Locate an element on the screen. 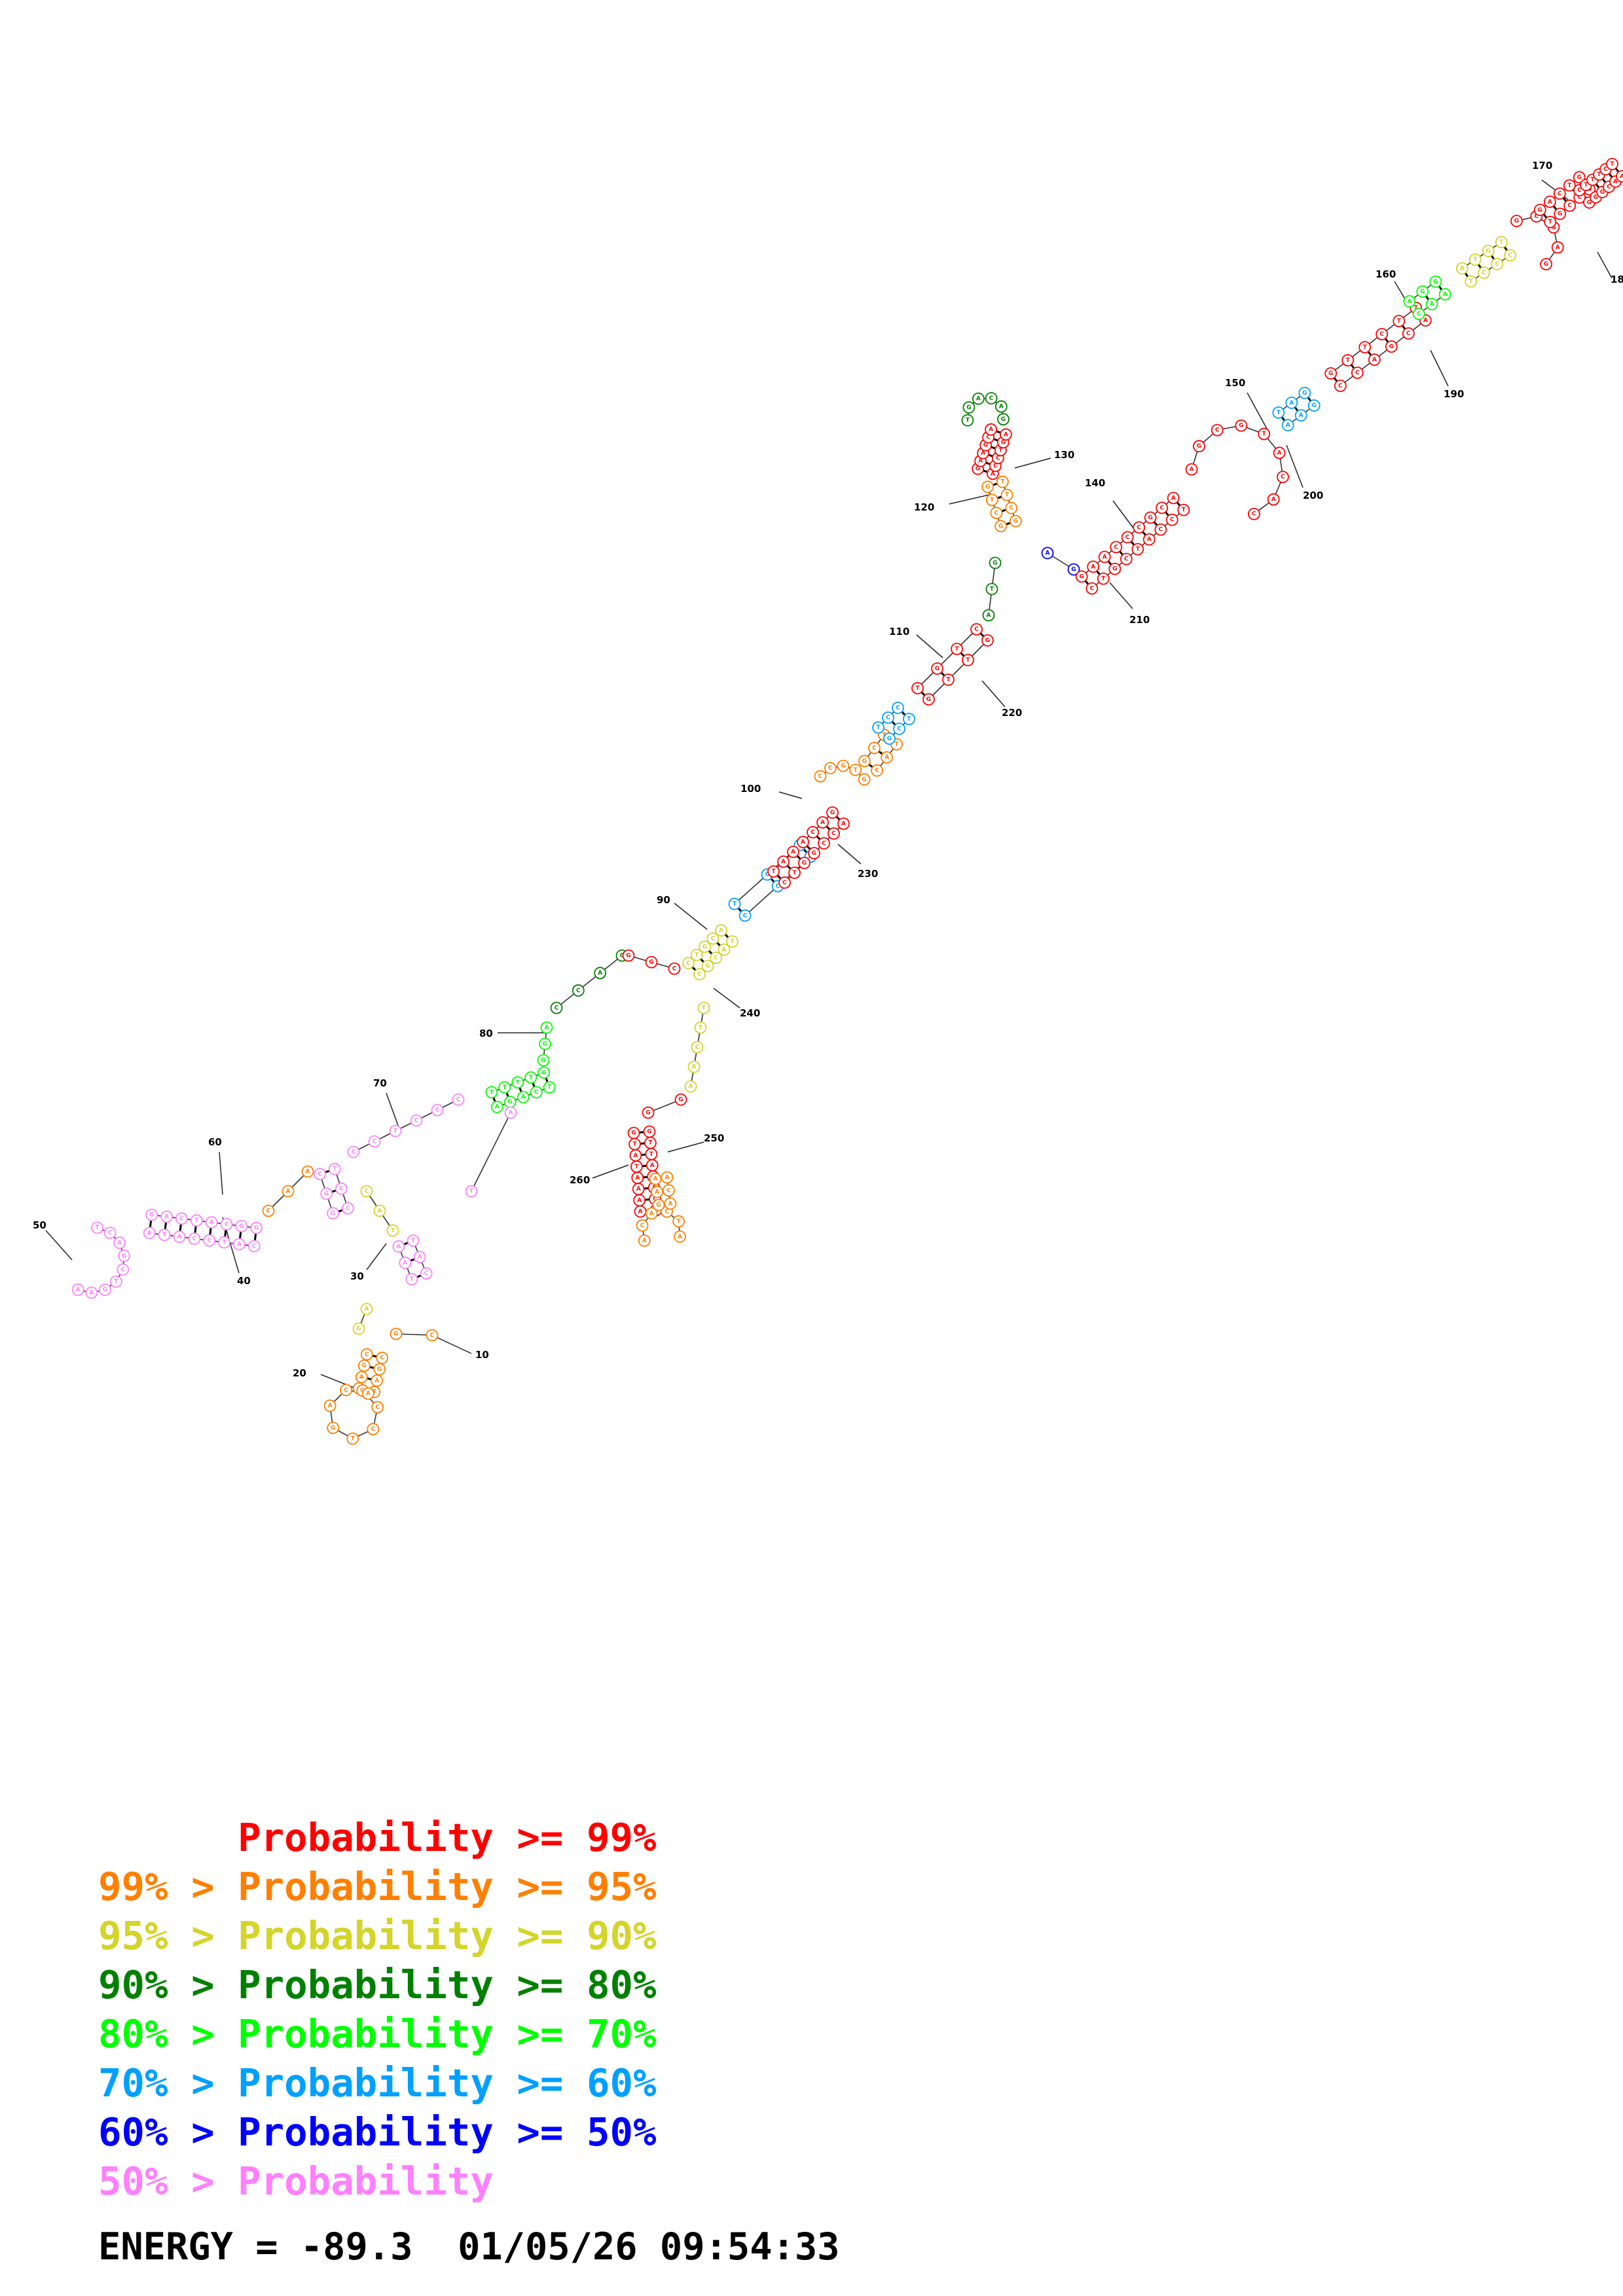  position-label: 50 is located at coordinates (39, 1225).